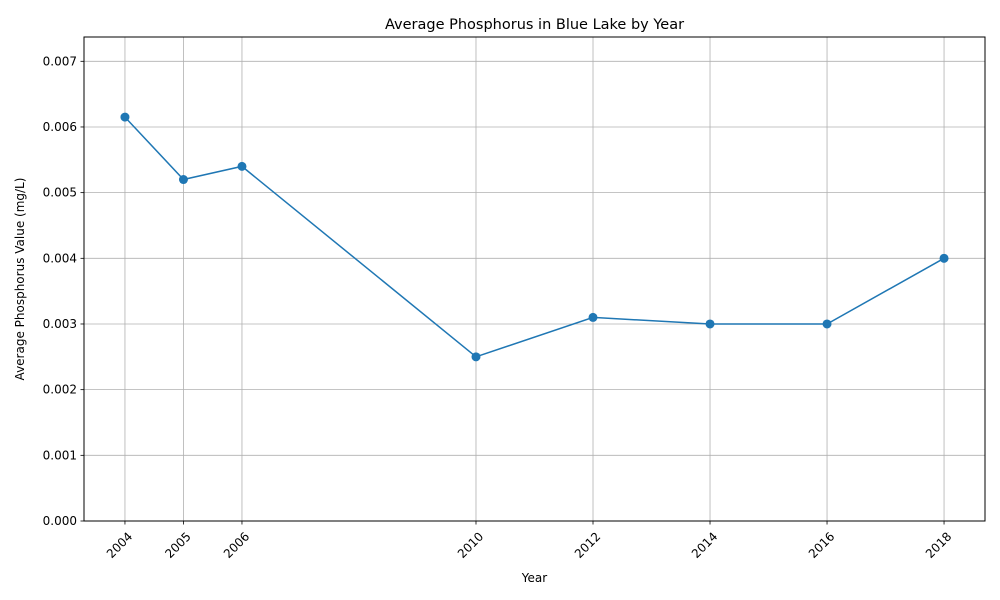  I want to click on y-tick-label: 0.000, so click(60, 521).